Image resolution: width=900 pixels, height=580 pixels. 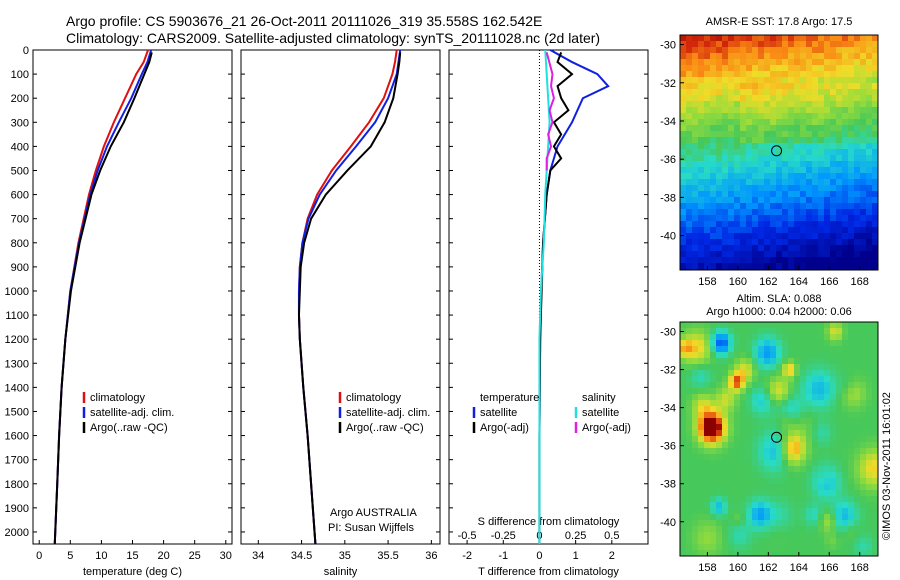 What do you see at coordinates (668, 371) in the screenshot?
I see `y-tick-label: -32` at bounding box center [668, 371].